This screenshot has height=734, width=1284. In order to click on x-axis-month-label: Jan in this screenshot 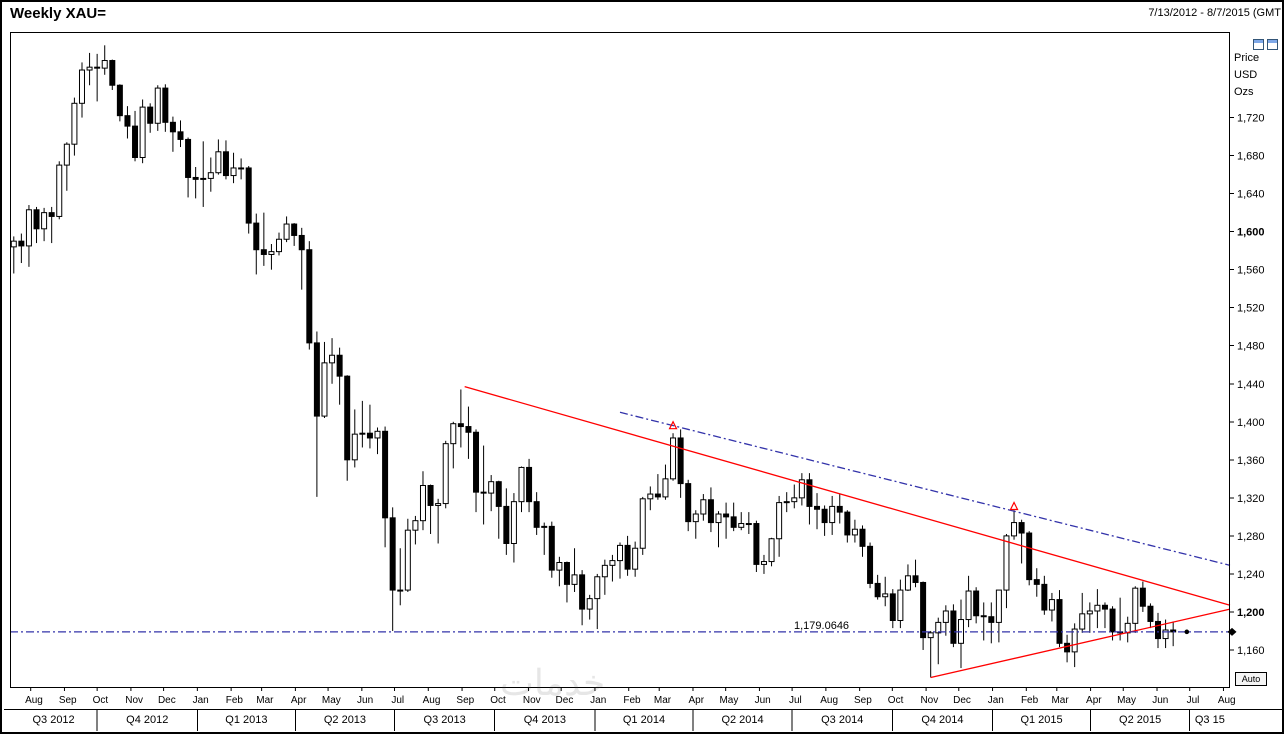, I will do `click(598, 700)`.